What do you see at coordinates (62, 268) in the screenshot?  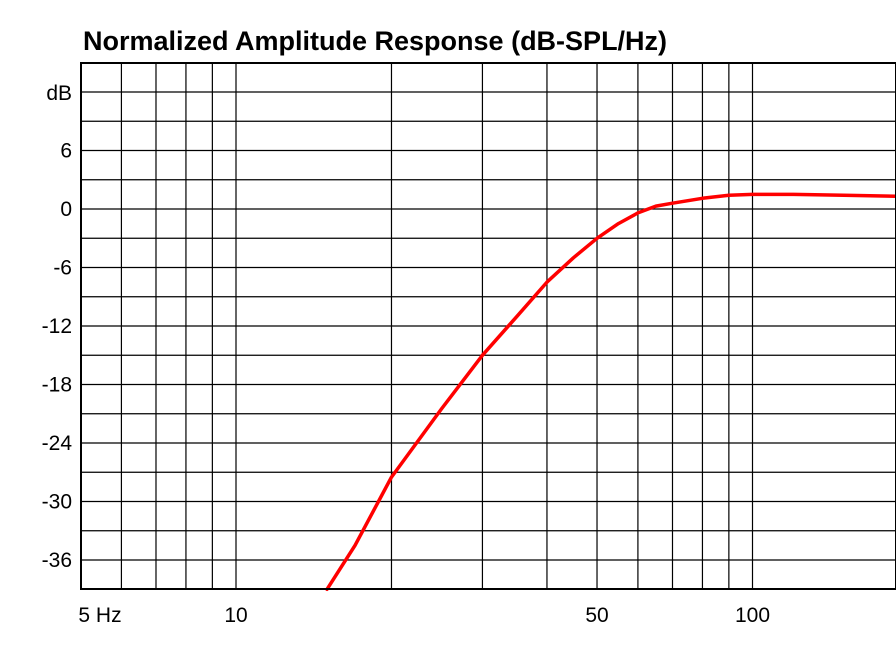 I see `y-tick-label-2: -6` at bounding box center [62, 268].